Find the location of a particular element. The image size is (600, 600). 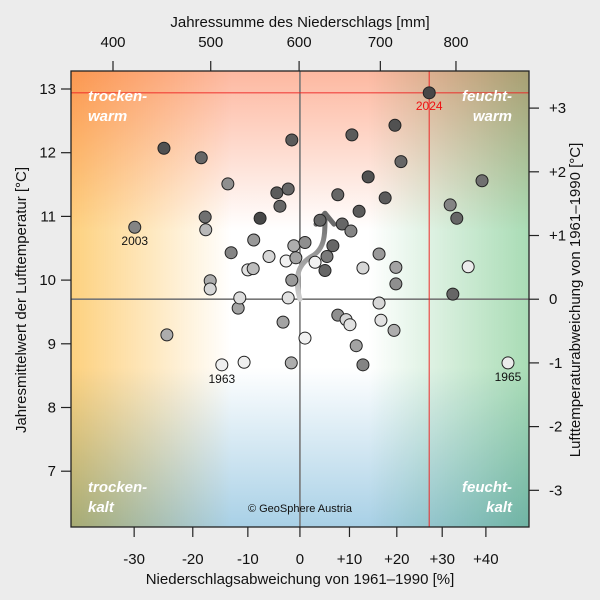

quadrant-label-top-right-2: warm is located at coordinates (492, 116).